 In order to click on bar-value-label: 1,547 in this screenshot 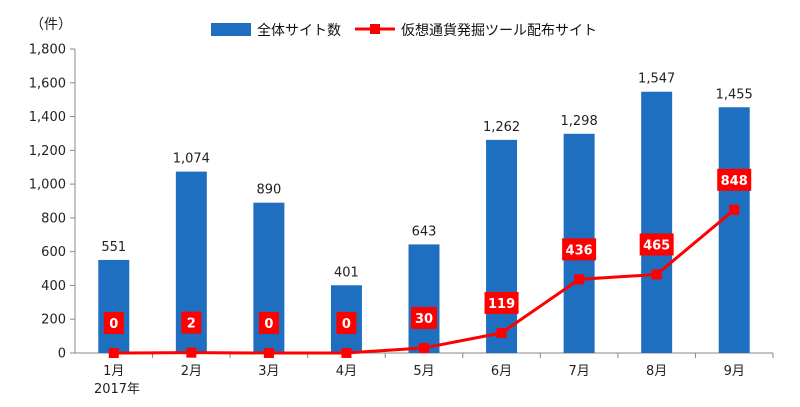, I will do `click(656, 79)`.